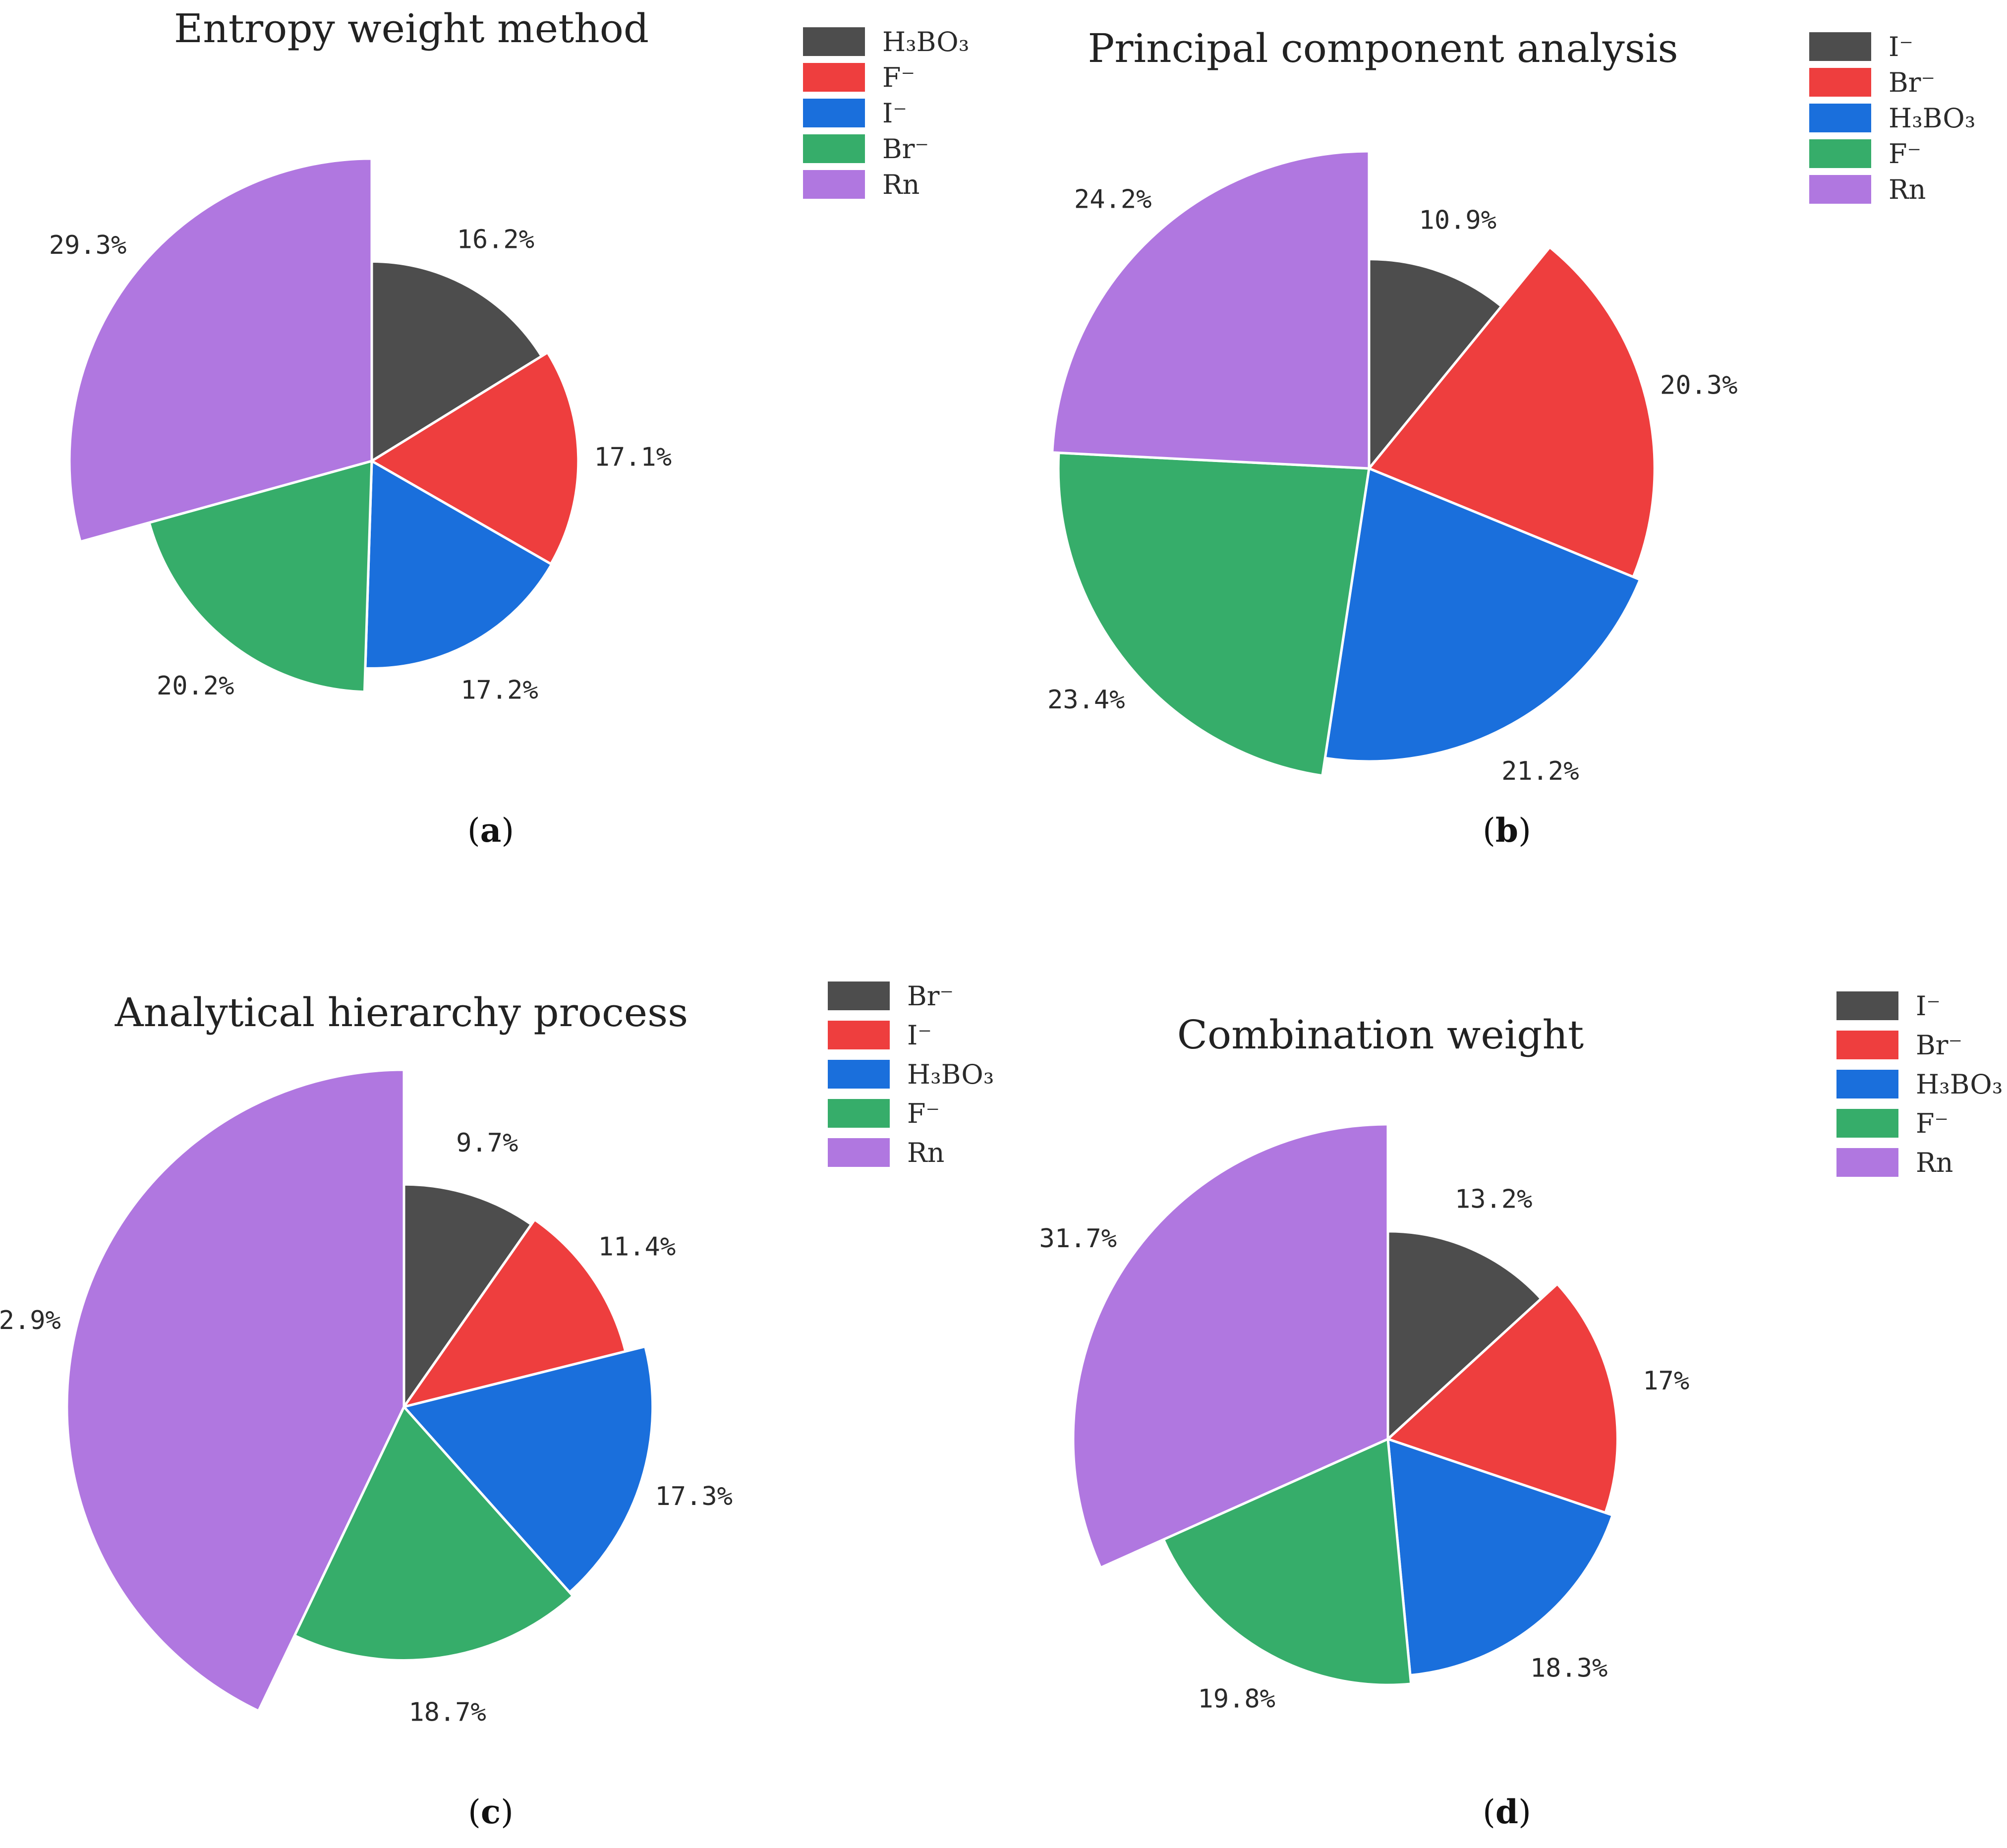  I want to click on legend: H₃BO₃ F⁻ I⁻ Br⁻ Rn, so click(886, 113).